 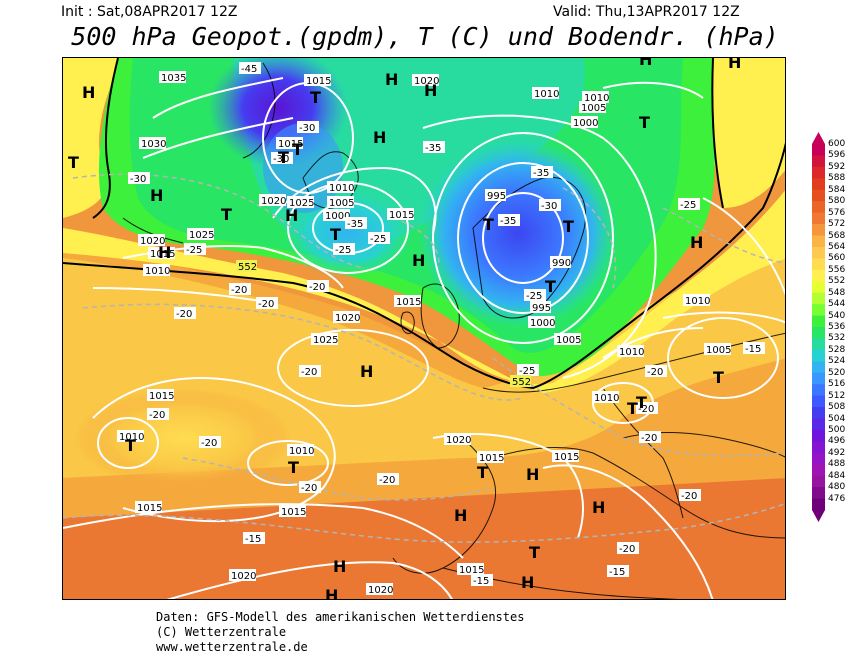 I want to click on colorbar-label: 532, so click(x=837, y=338).